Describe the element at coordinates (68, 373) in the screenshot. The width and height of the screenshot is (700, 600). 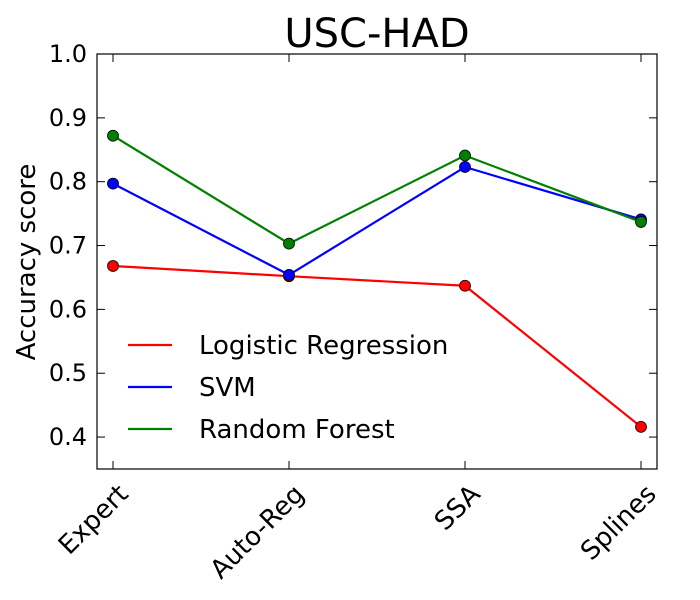
I see `y-tick-label: 0.5` at that location.